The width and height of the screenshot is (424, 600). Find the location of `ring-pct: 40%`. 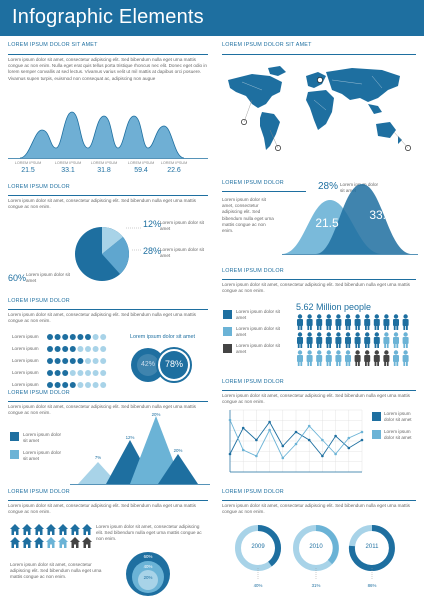

ring-pct: 40% is located at coordinates (258, 585).